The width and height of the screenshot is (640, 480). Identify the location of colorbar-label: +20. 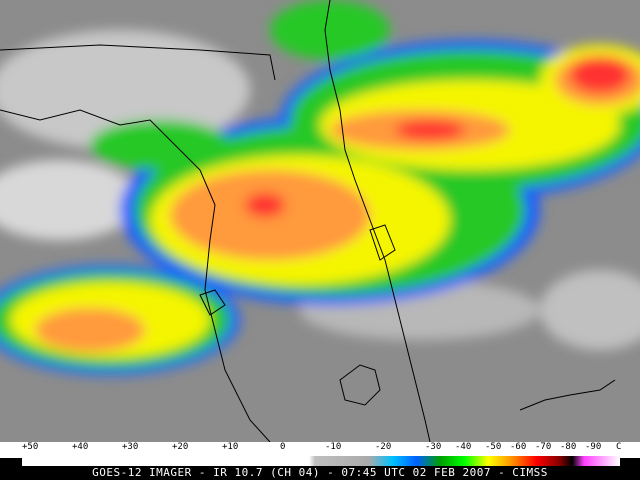
(180, 447).